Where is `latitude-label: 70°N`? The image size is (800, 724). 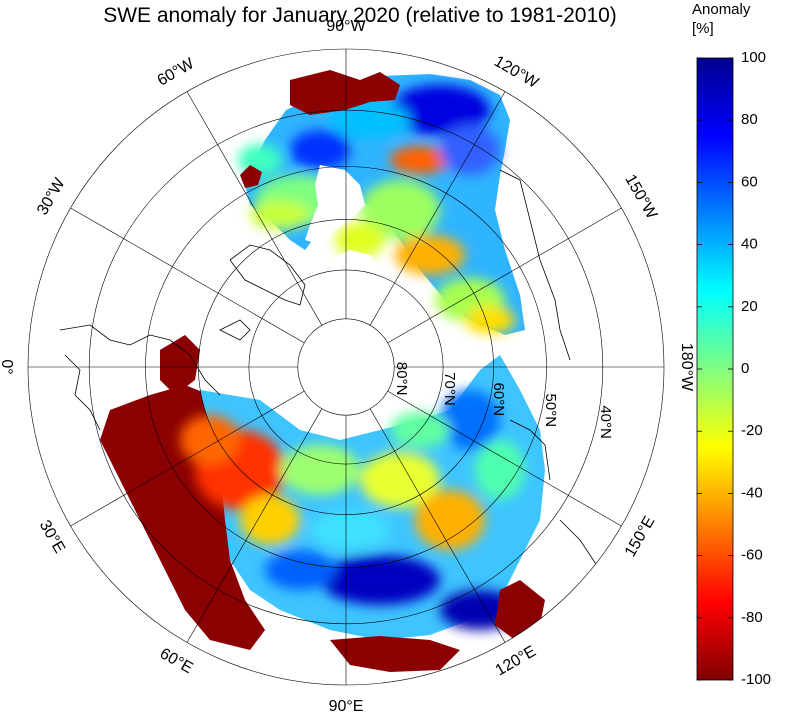
latitude-label: 70°N is located at coordinates (449, 389).